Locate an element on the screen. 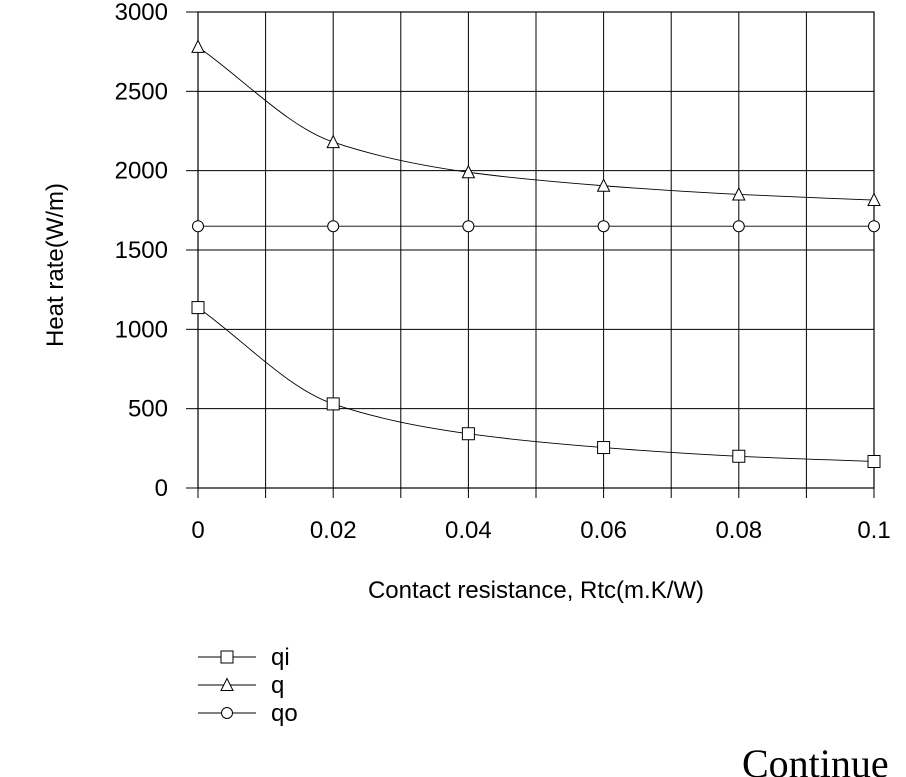  y-axis-label: Heat rate(W/m) is located at coordinates (55, 265).